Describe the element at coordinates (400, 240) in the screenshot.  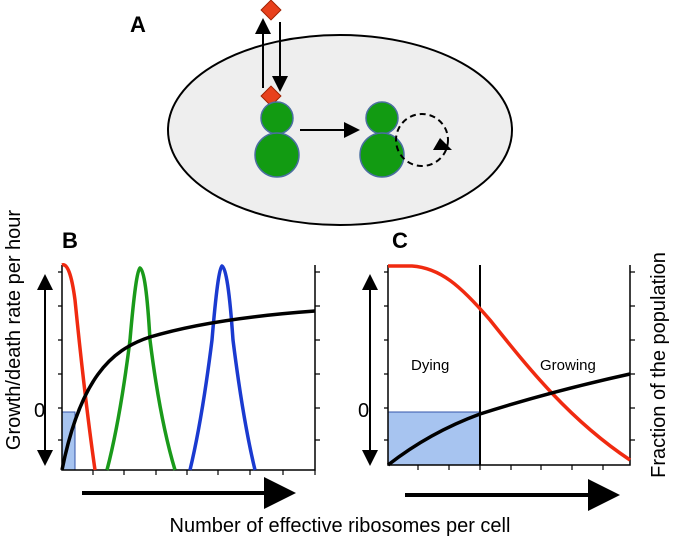
I see `panel-label: C` at that location.